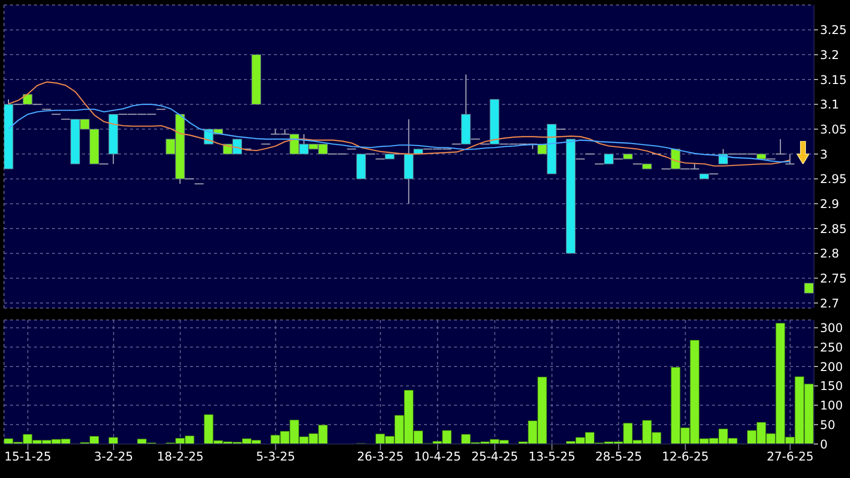 The height and width of the screenshot is (478, 850). What do you see at coordinates (830, 203) in the screenshot?
I see `y-tick-label: 2.9` at bounding box center [830, 203].